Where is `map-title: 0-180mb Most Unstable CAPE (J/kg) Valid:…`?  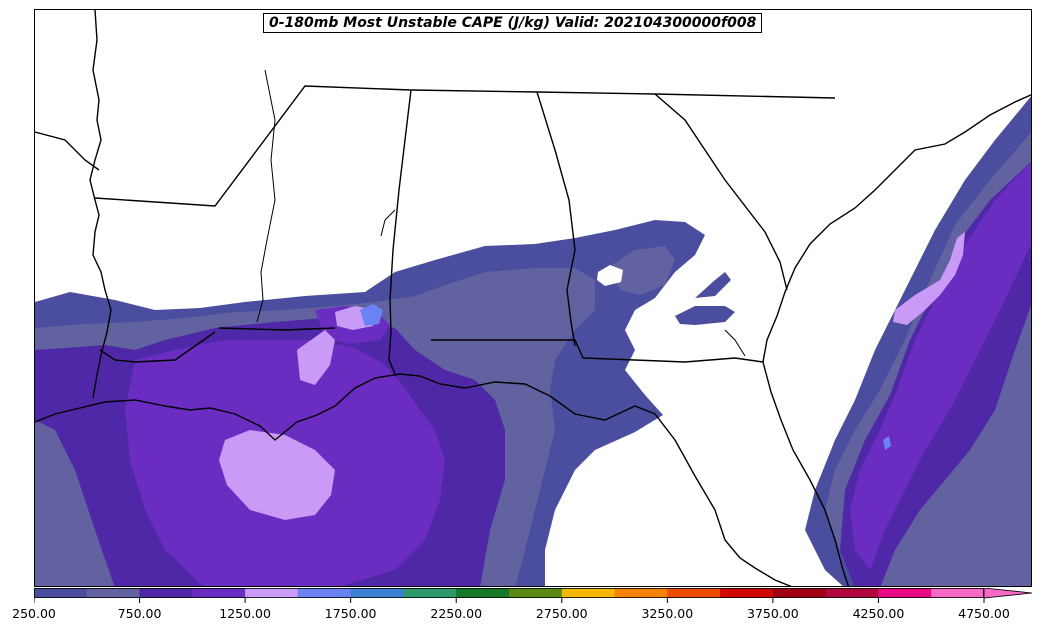 map-title: 0-180mb Most Unstable CAPE (J/kg) Valid:… is located at coordinates (513, 23).